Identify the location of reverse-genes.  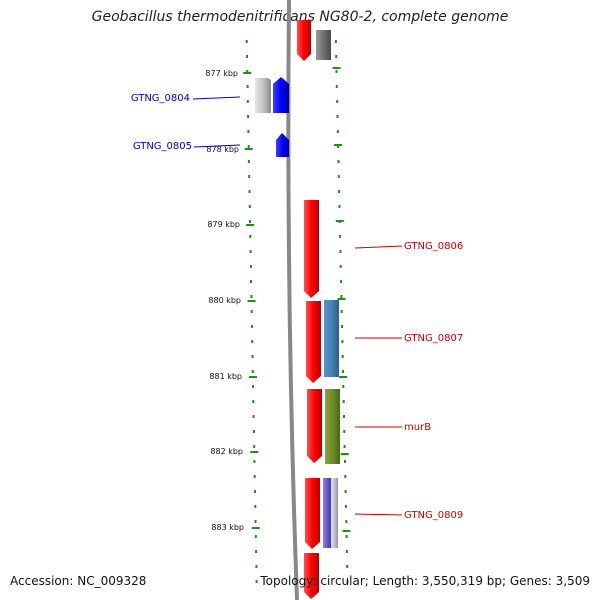
(318, 309).